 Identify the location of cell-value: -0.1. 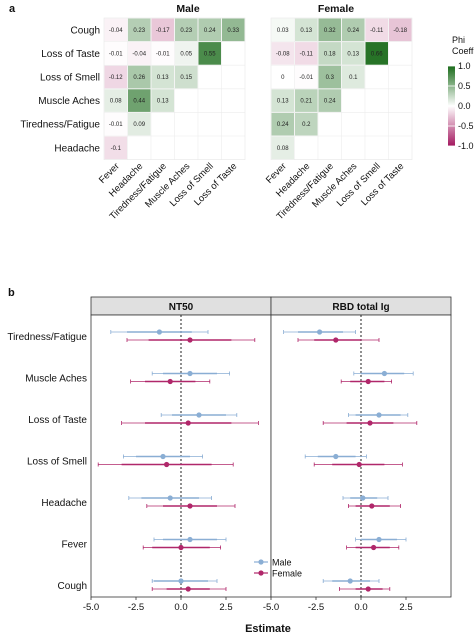
(116, 149).